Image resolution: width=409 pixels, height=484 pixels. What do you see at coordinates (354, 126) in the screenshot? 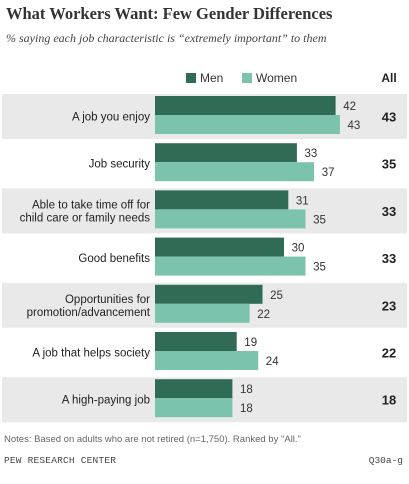
I see `data-label-women: 43` at bounding box center [354, 126].